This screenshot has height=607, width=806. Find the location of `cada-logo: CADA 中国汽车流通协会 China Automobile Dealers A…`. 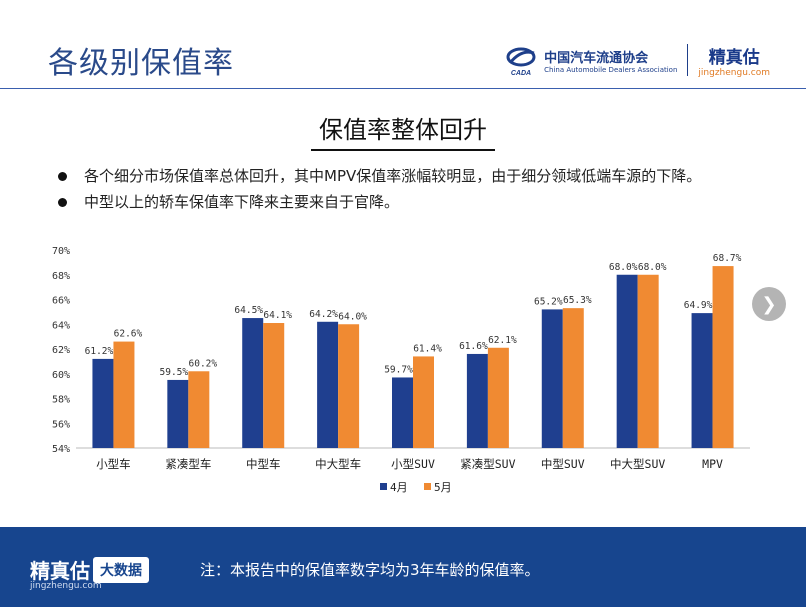

cada-logo: CADA 中国汽车流通协会 China Automobile Dealers A… is located at coordinates (590, 60).